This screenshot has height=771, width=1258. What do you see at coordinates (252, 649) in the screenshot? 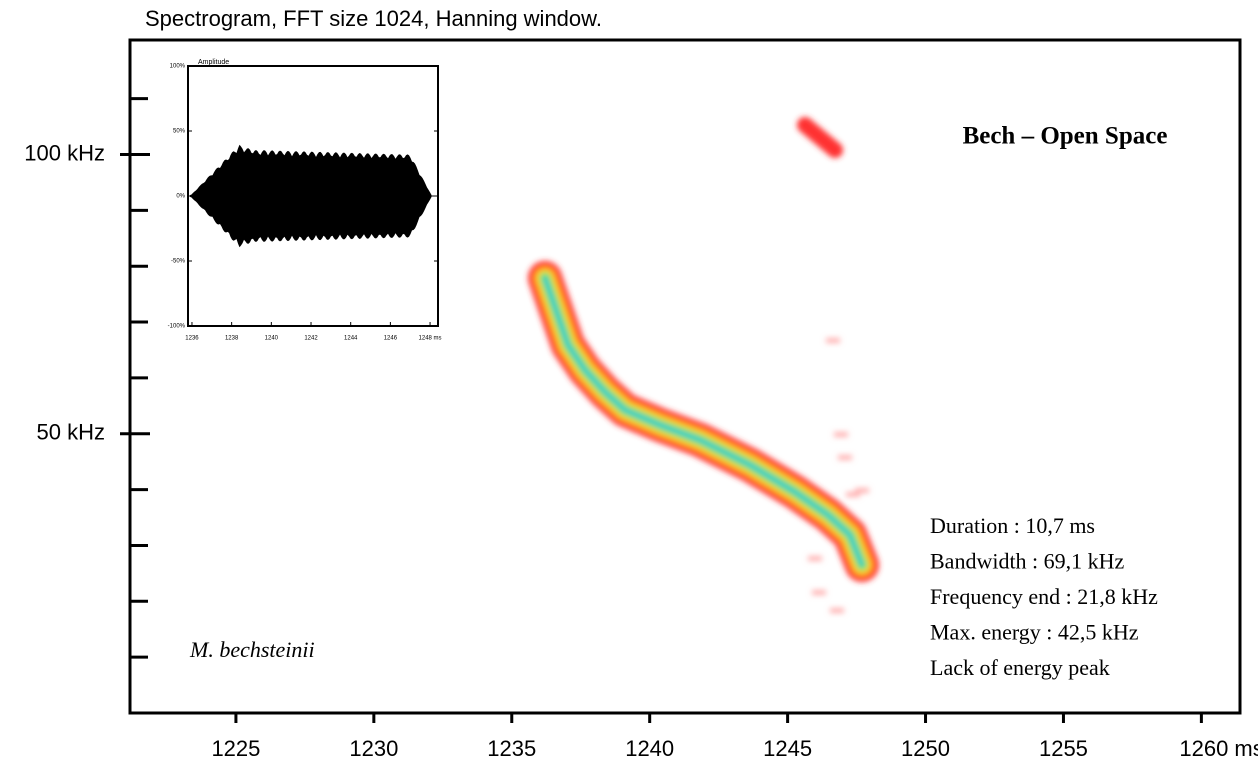
I see `species-label: M. bechsteinii` at bounding box center [252, 649].